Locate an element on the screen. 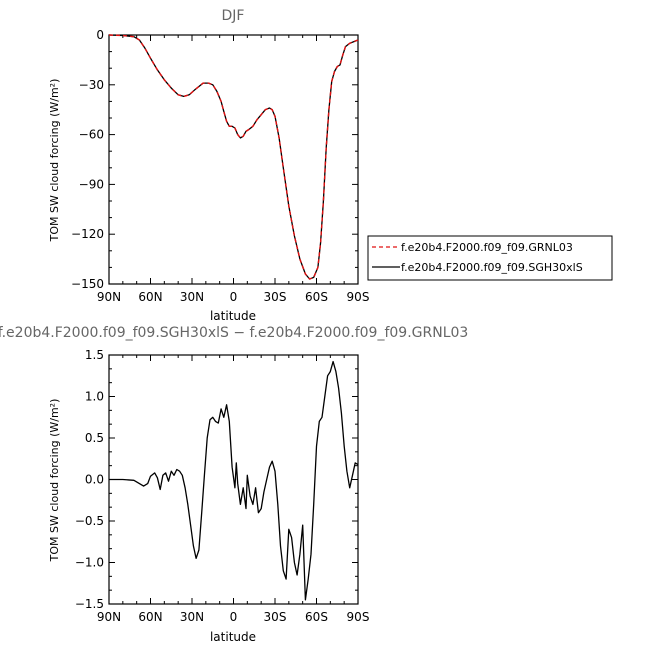  y-tick-label: 0.0 is located at coordinates (94, 480).